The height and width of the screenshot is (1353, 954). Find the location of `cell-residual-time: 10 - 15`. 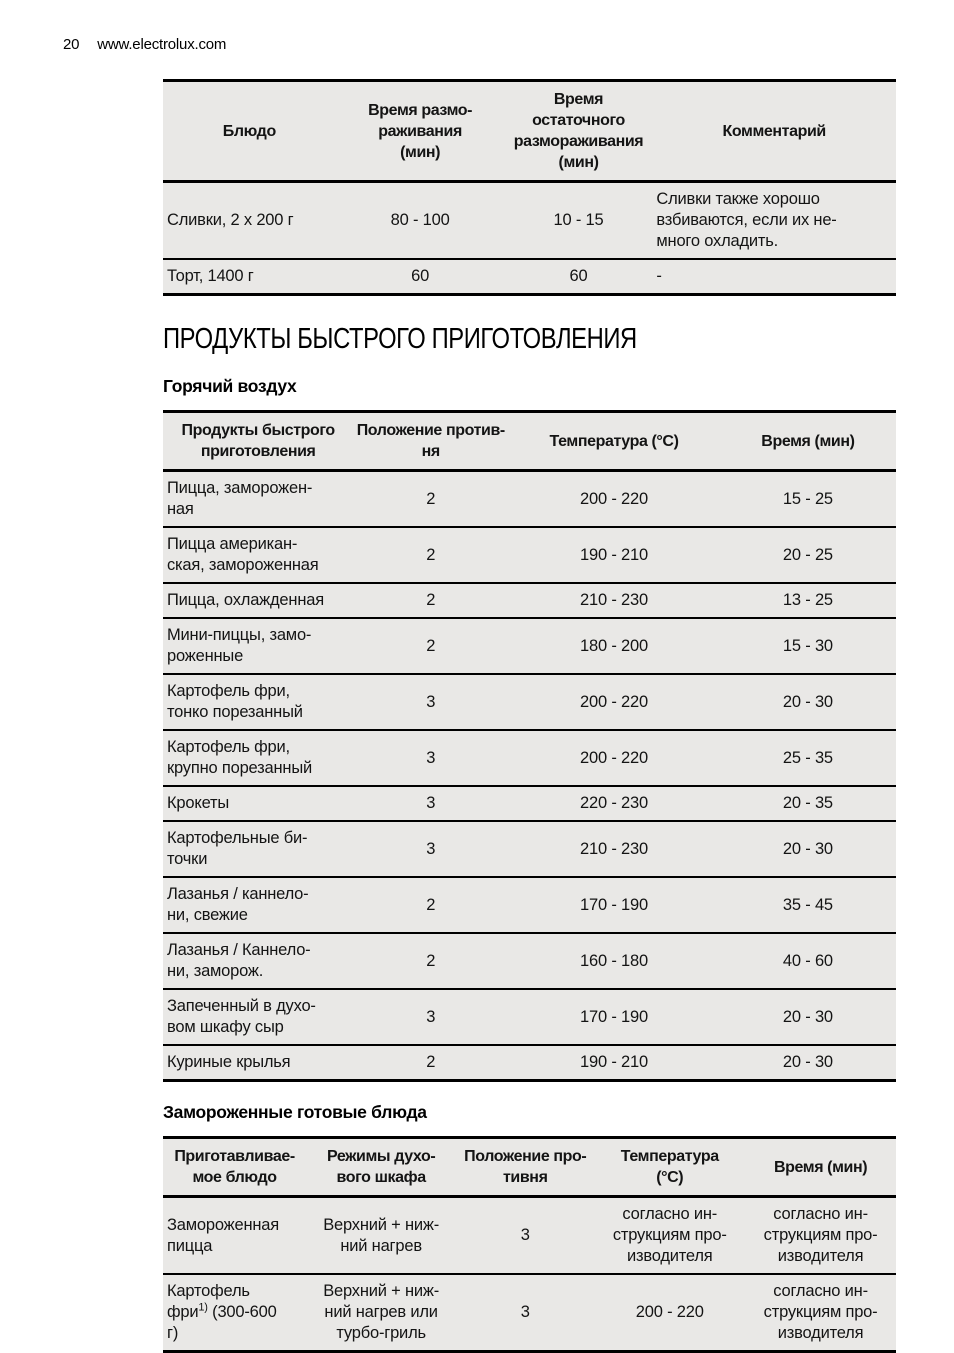

cell-residual-time: 10 - 15 is located at coordinates (578, 220).